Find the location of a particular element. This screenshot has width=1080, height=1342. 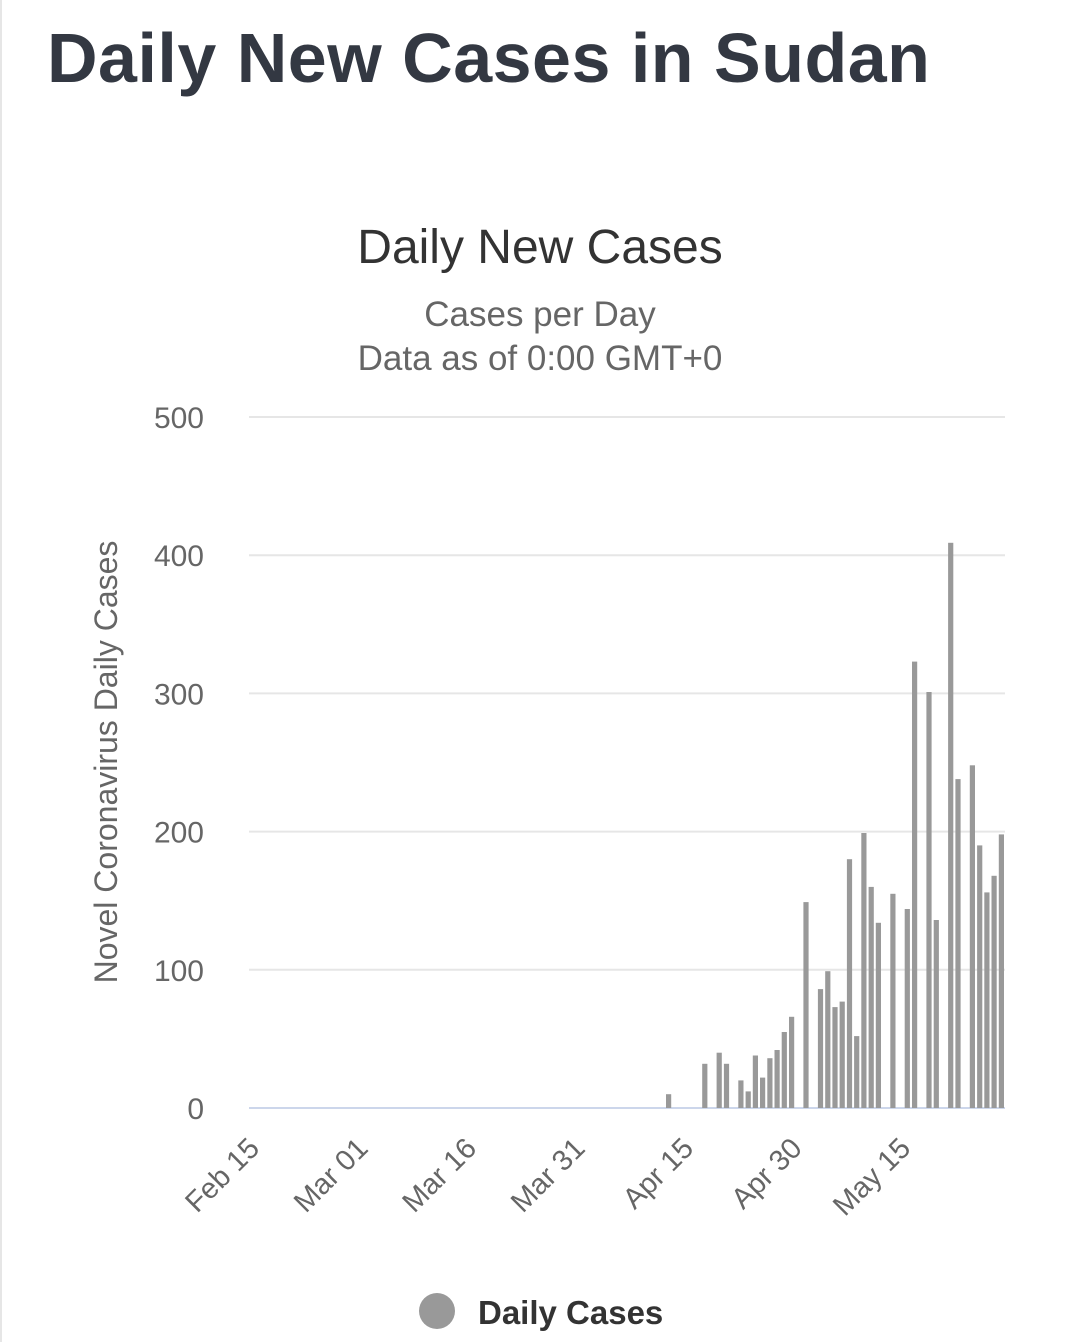

page-title: Daily New Cases in Sudan is located at coordinates (489, 58).